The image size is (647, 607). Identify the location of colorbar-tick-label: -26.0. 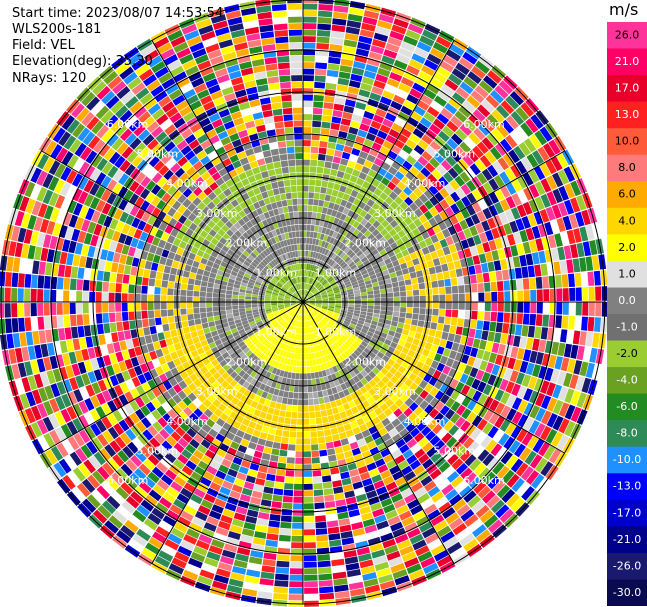
(627, 565).